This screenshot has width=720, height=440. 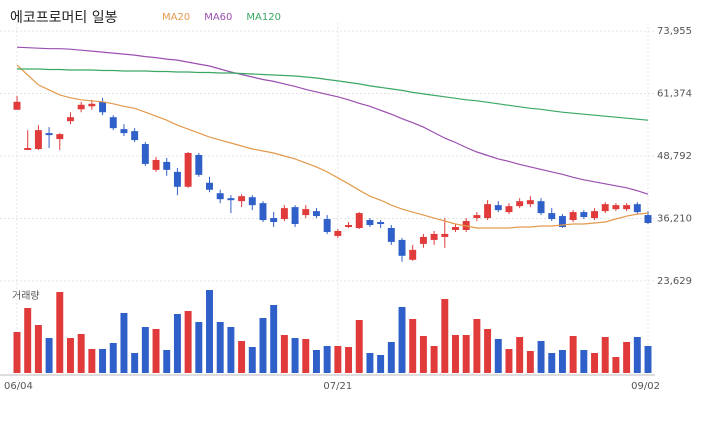 I want to click on y-tick-label: 48,792, so click(x=674, y=156).